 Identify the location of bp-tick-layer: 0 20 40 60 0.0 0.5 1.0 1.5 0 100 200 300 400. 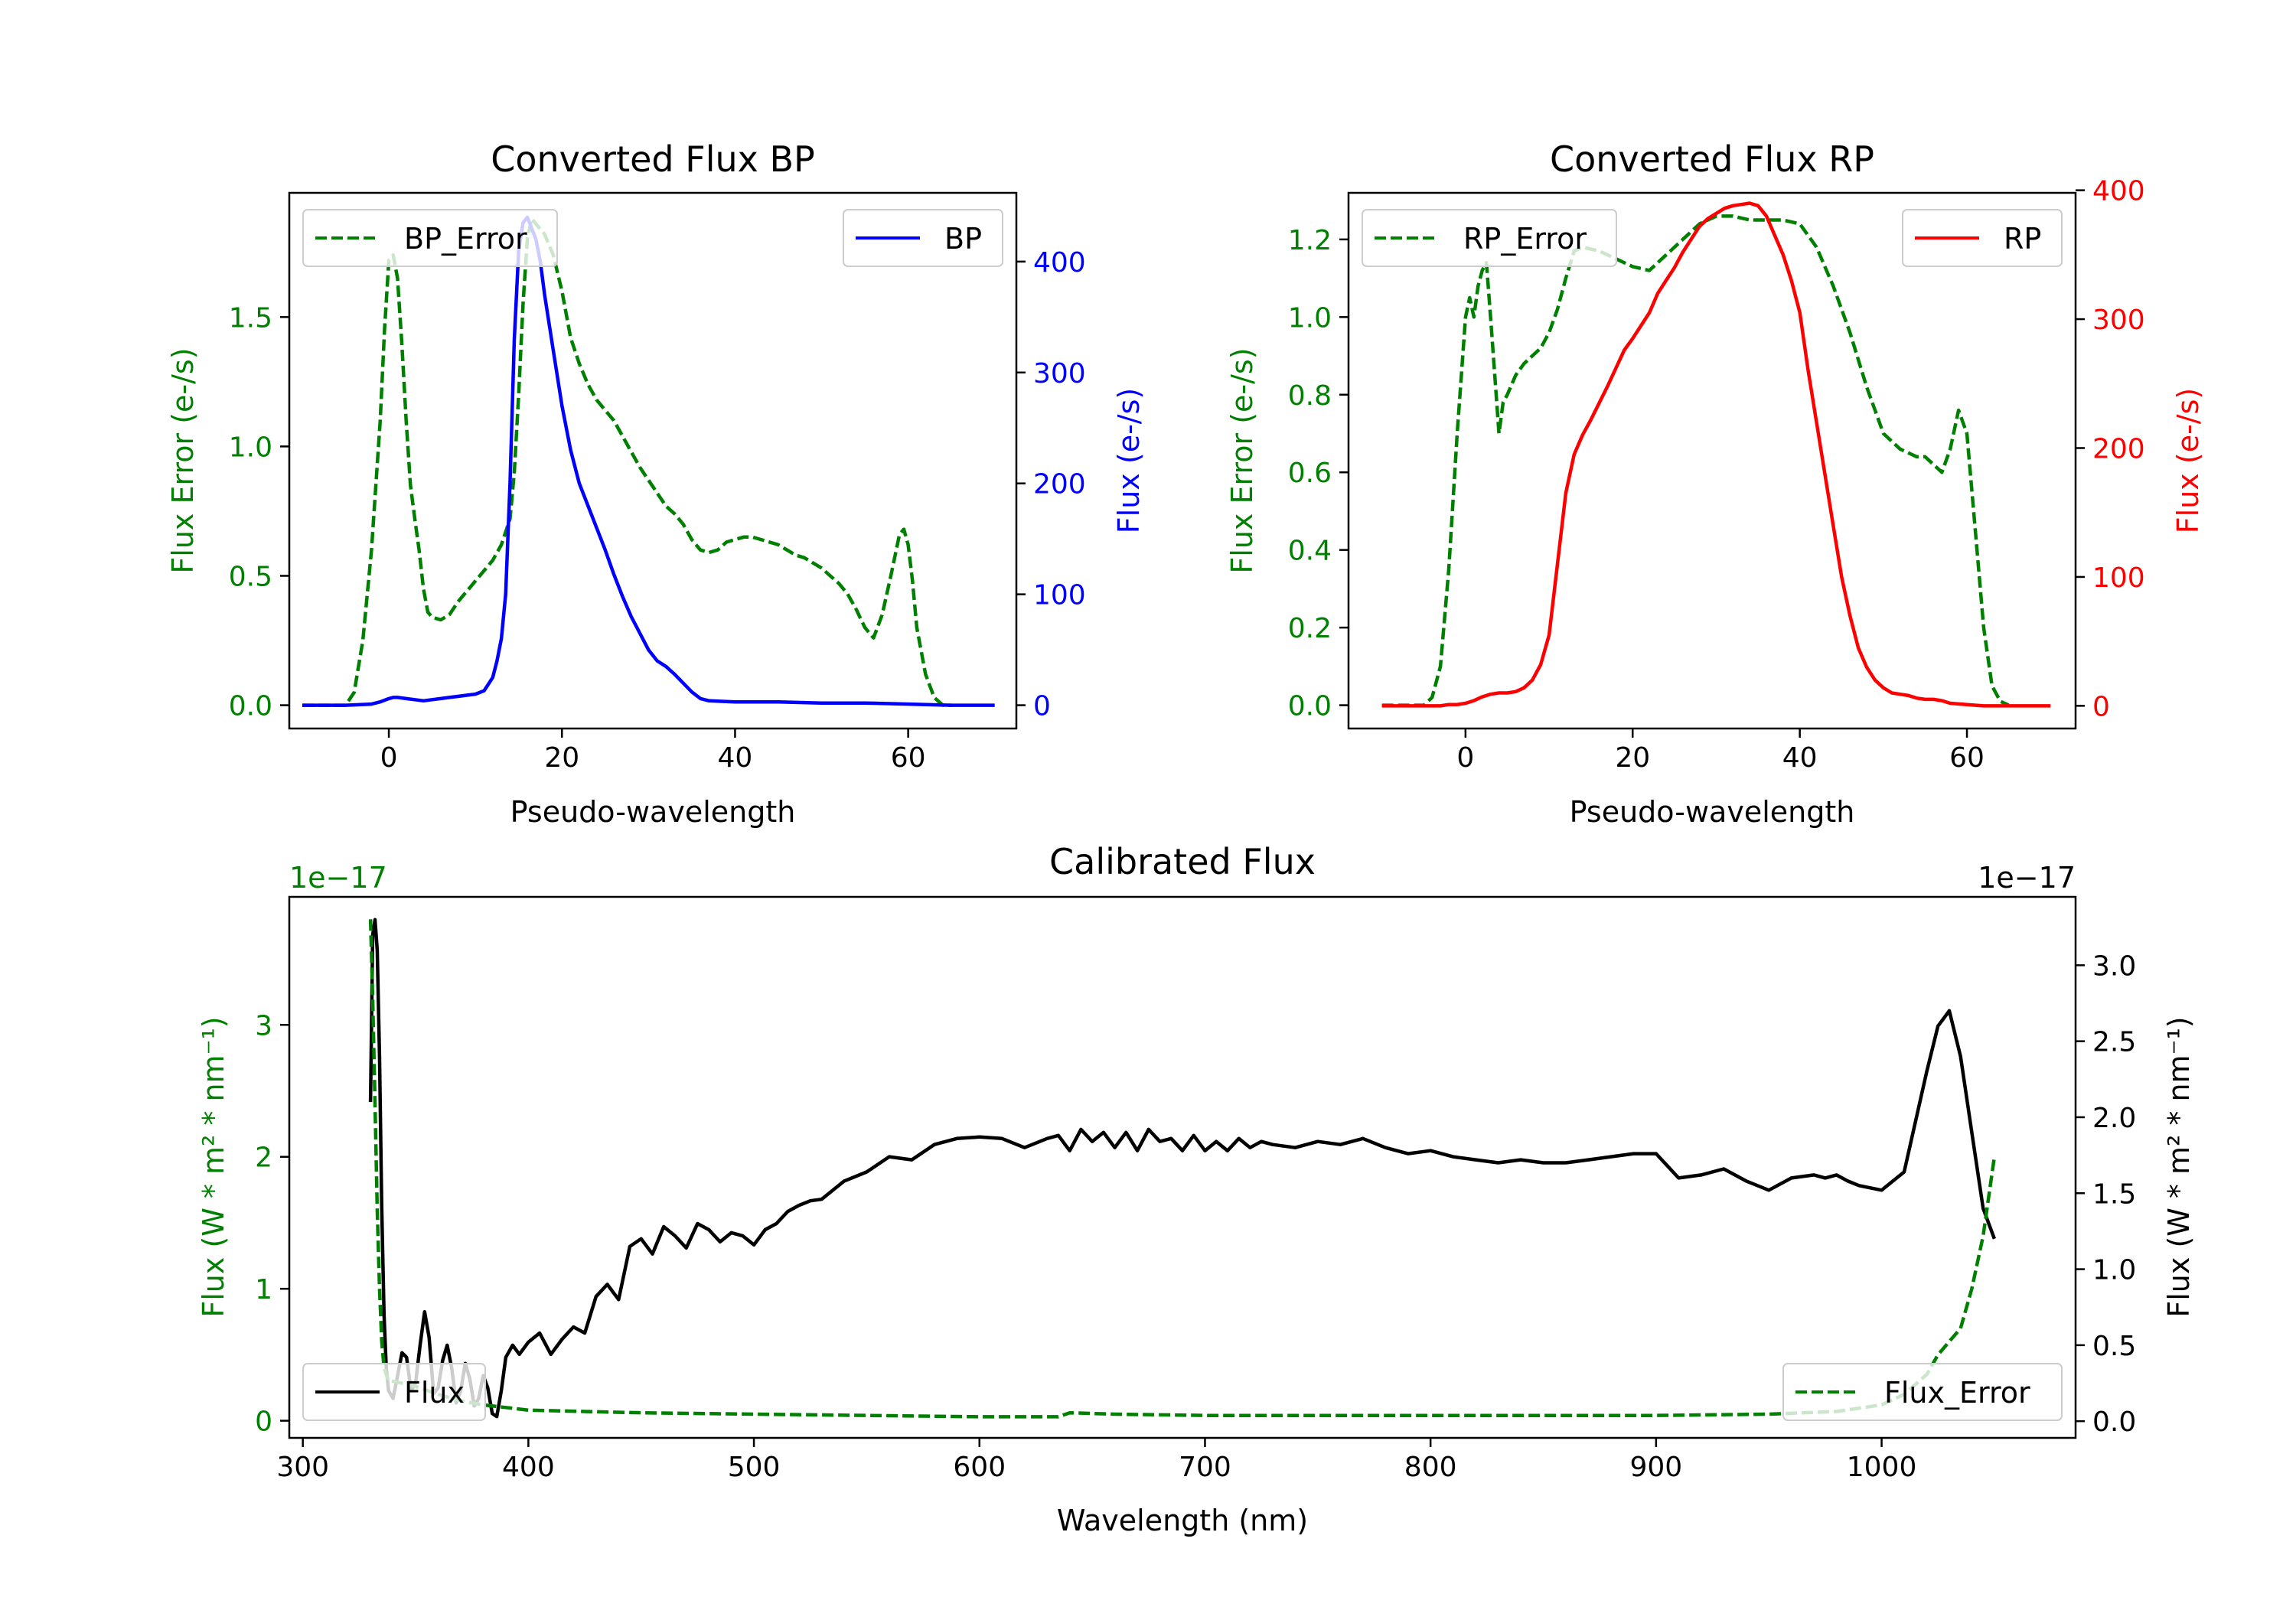
(657, 510).